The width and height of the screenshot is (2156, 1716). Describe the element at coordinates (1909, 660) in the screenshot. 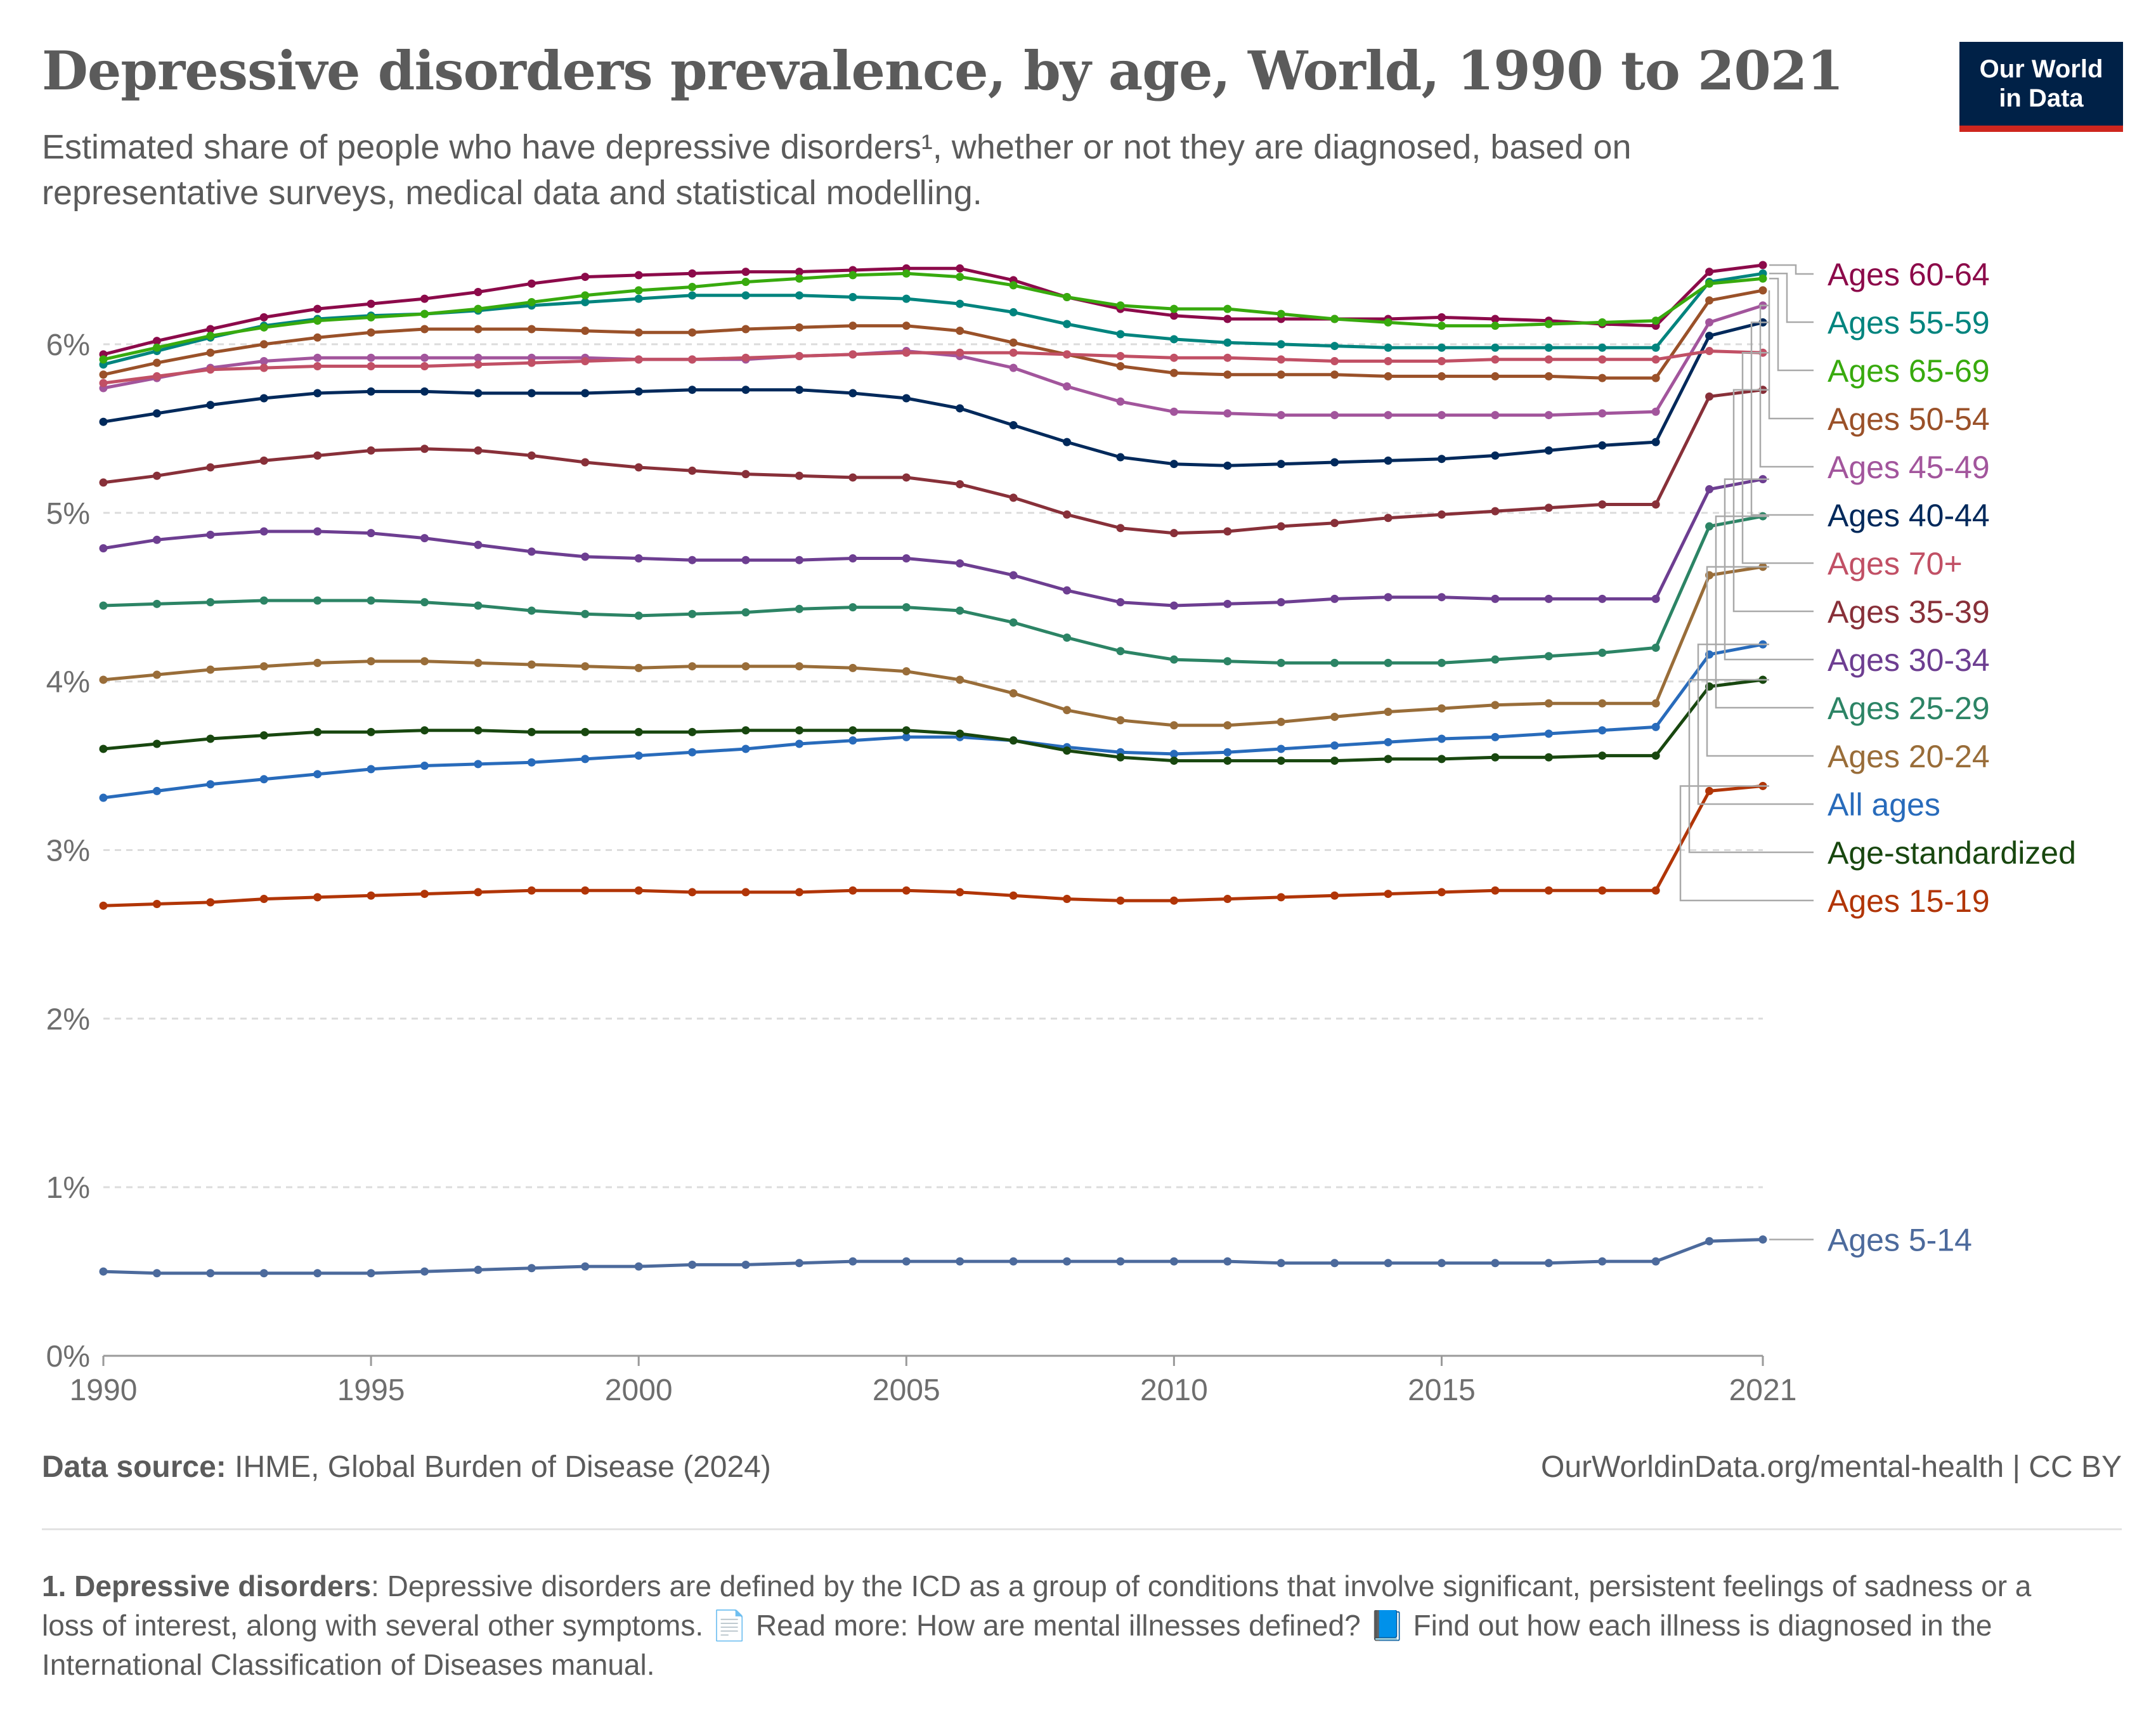

I see `legend-label: Ages 30-34` at that location.